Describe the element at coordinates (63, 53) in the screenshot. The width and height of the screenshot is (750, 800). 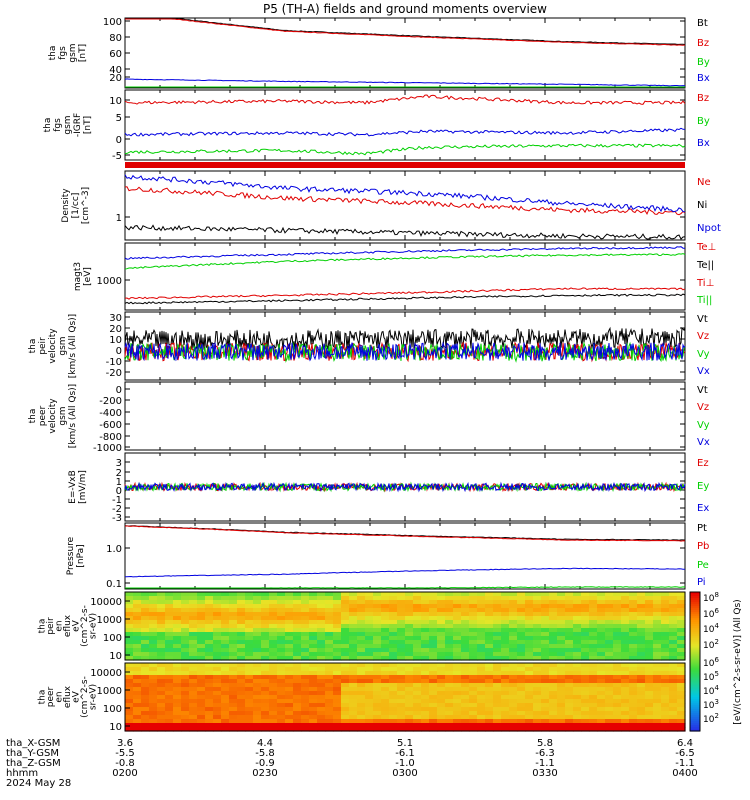
I see `y-axis-label: fgs` at that location.